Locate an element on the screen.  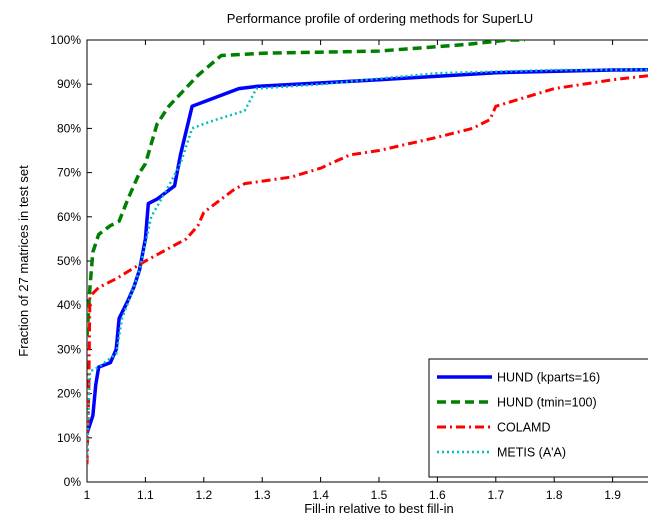
x-tick-label: 1.4 is located at coordinates (320, 495).